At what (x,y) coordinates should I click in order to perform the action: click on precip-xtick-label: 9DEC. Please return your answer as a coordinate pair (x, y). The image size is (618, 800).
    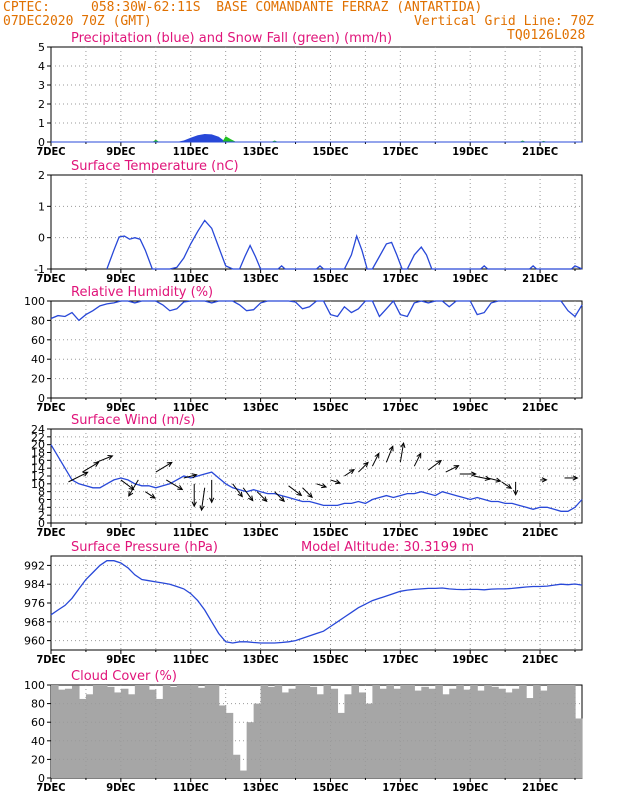
    Looking at the image, I should click on (120, 151).